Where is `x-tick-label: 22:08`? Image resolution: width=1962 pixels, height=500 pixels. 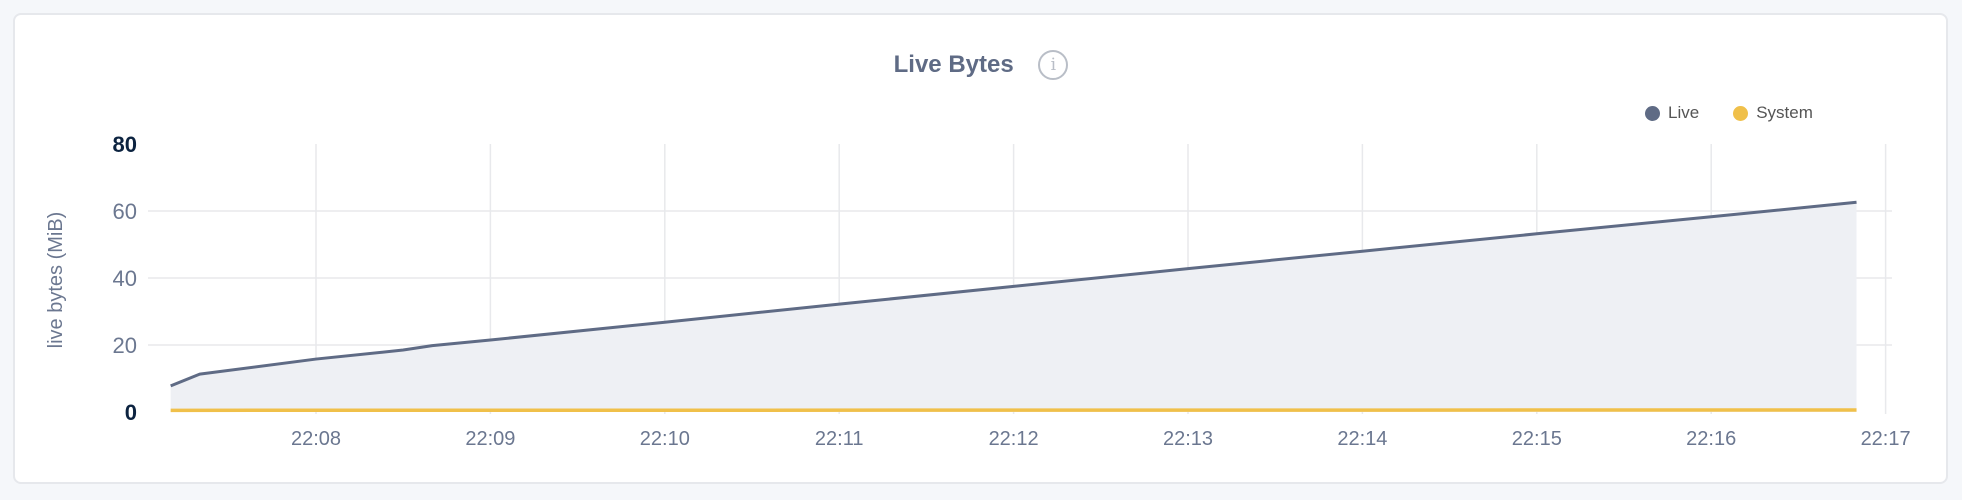
x-tick-label: 22:08 is located at coordinates (316, 439).